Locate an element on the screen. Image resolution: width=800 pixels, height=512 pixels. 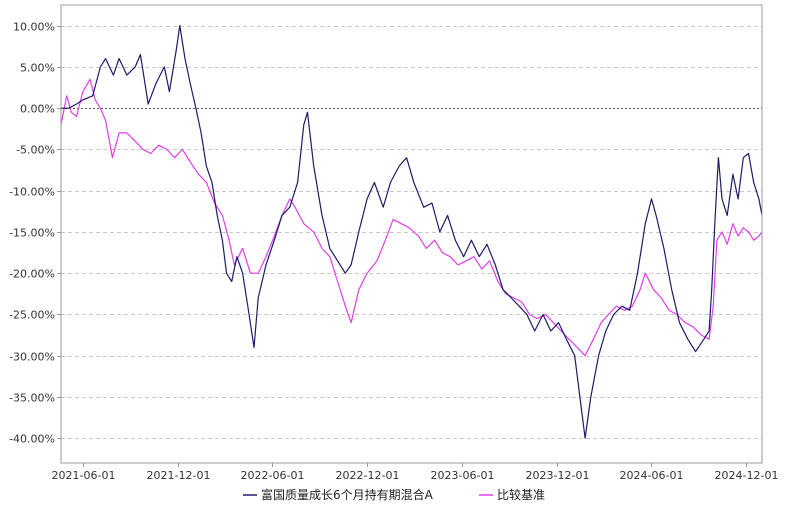
legend-label-benchmark: 比较基准 is located at coordinates (521, 494).